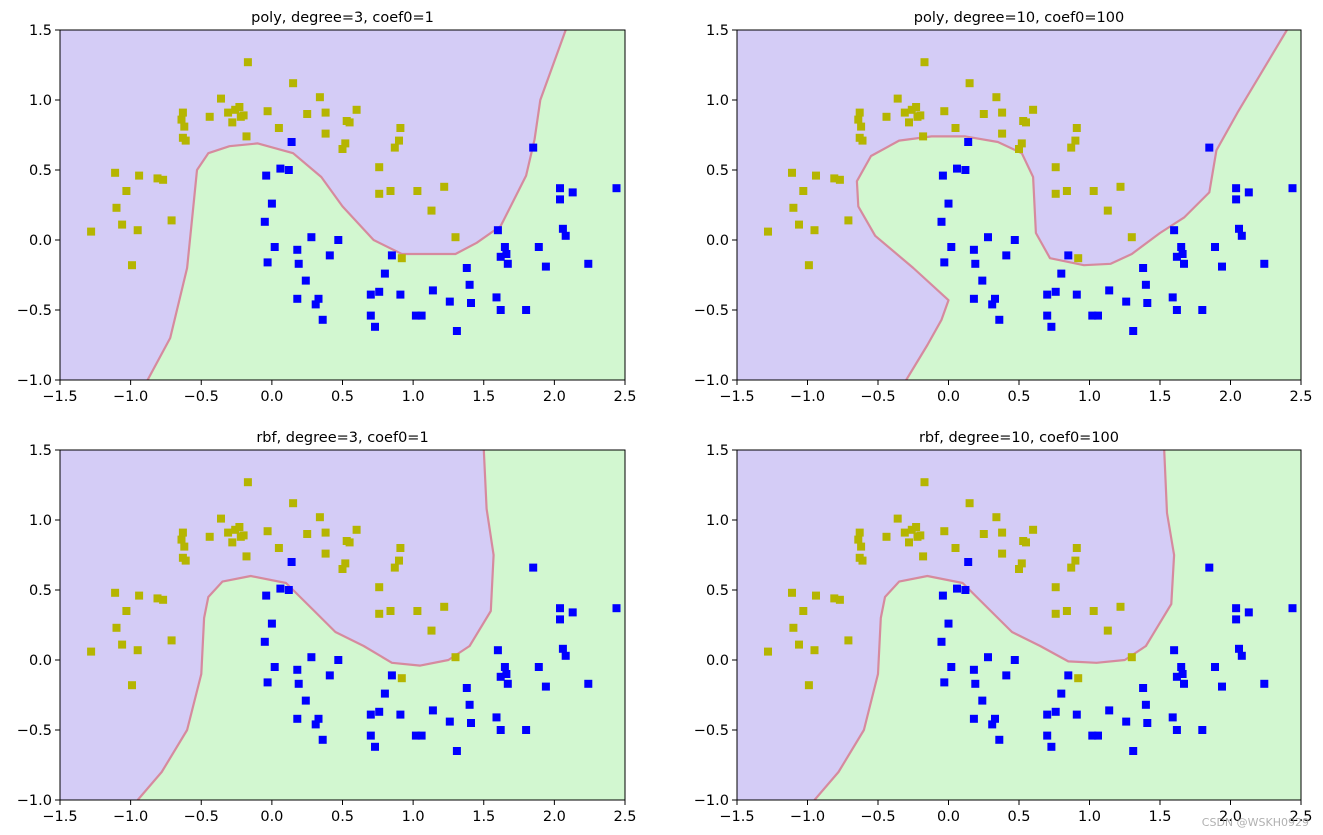 This screenshot has height=835, width=1323. Describe the element at coordinates (40, 451) in the screenshot. I see `y-tick-label: 1.5` at that location.